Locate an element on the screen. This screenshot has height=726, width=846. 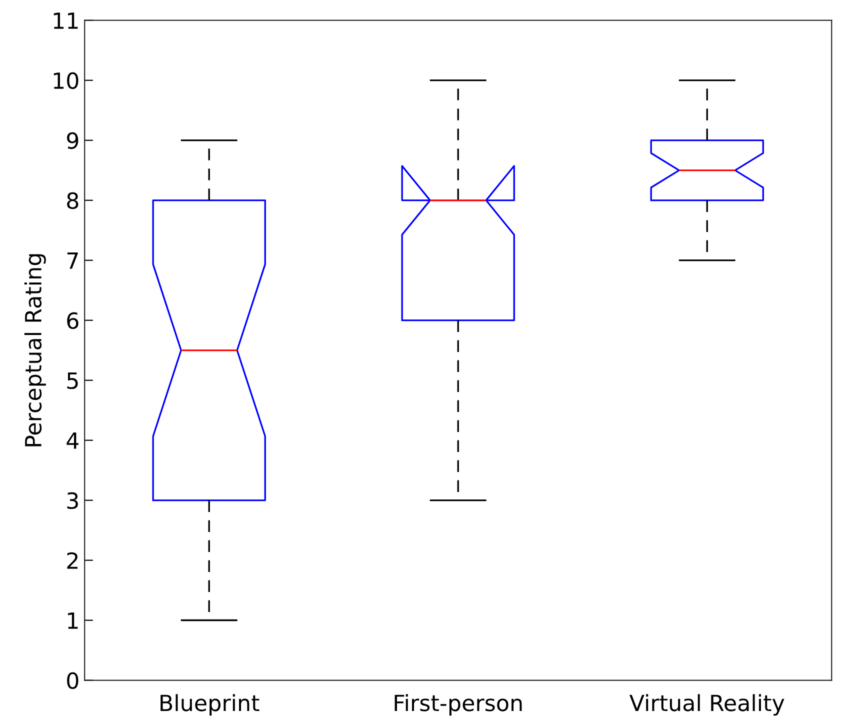
x-tick-label: First-person is located at coordinates (458, 705).